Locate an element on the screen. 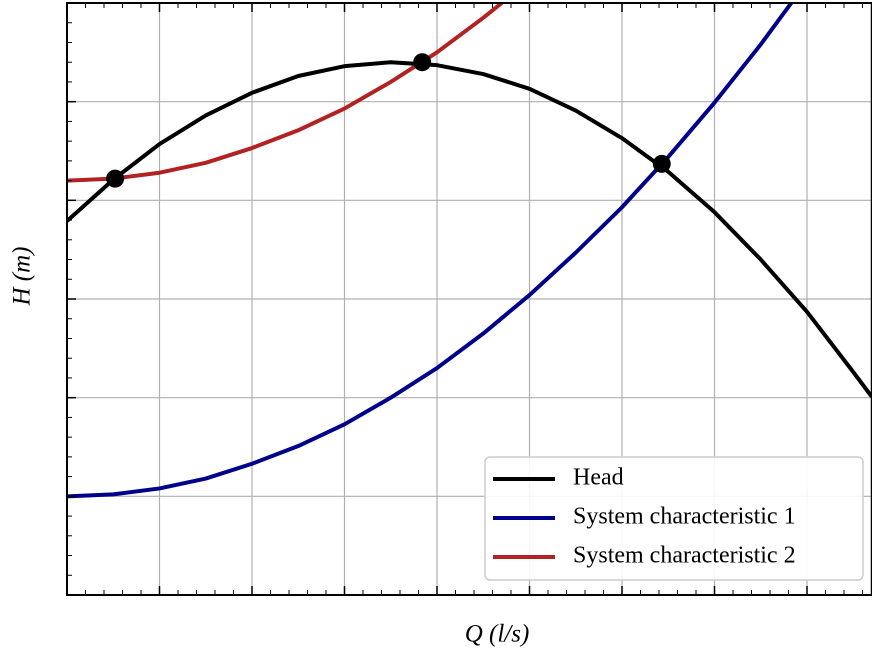 The image size is (872, 658). legend-box is located at coordinates (674, 518).